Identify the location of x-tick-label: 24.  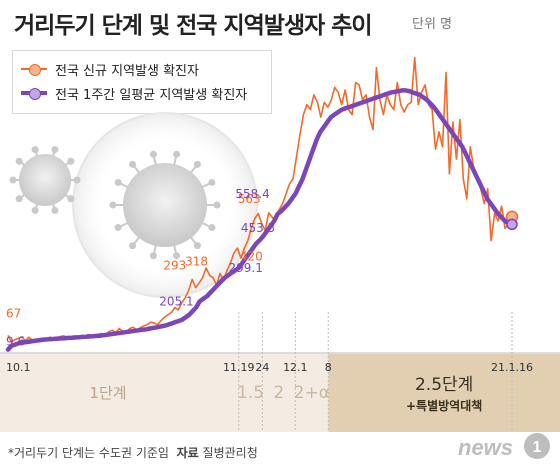
(262, 367).